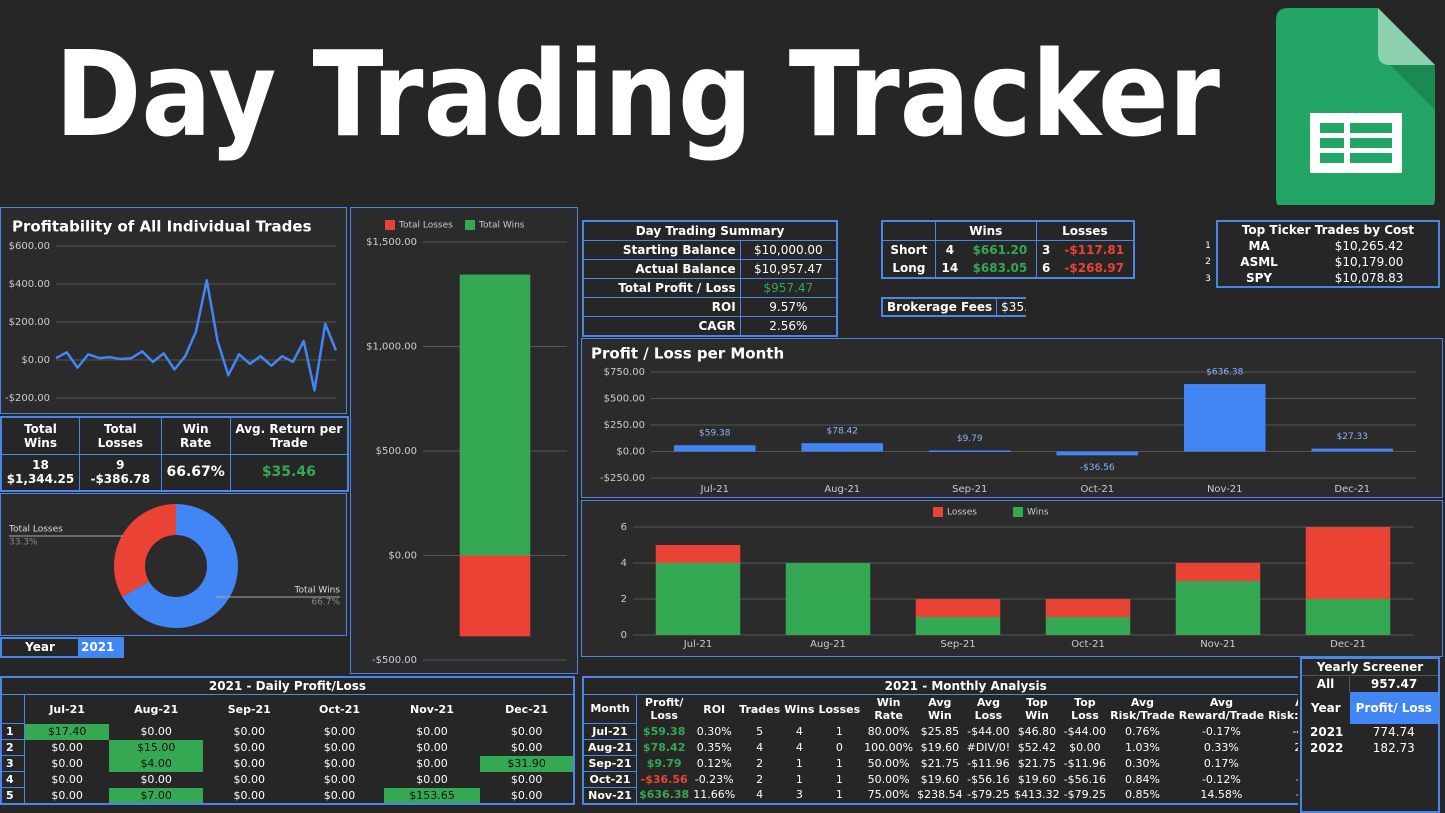 This screenshot has width=1445, height=813. Describe the element at coordinates (1393, 708) in the screenshot. I see `header-cell: Profit/ Loss` at that location.